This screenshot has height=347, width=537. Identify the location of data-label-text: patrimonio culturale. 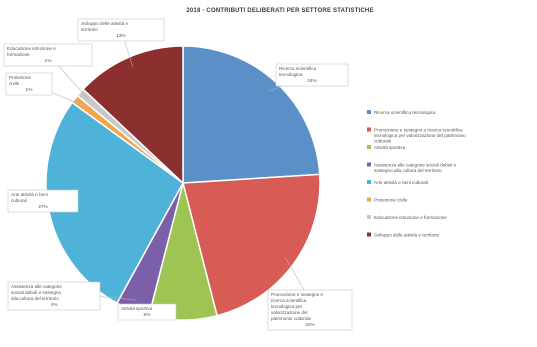
(291, 318).